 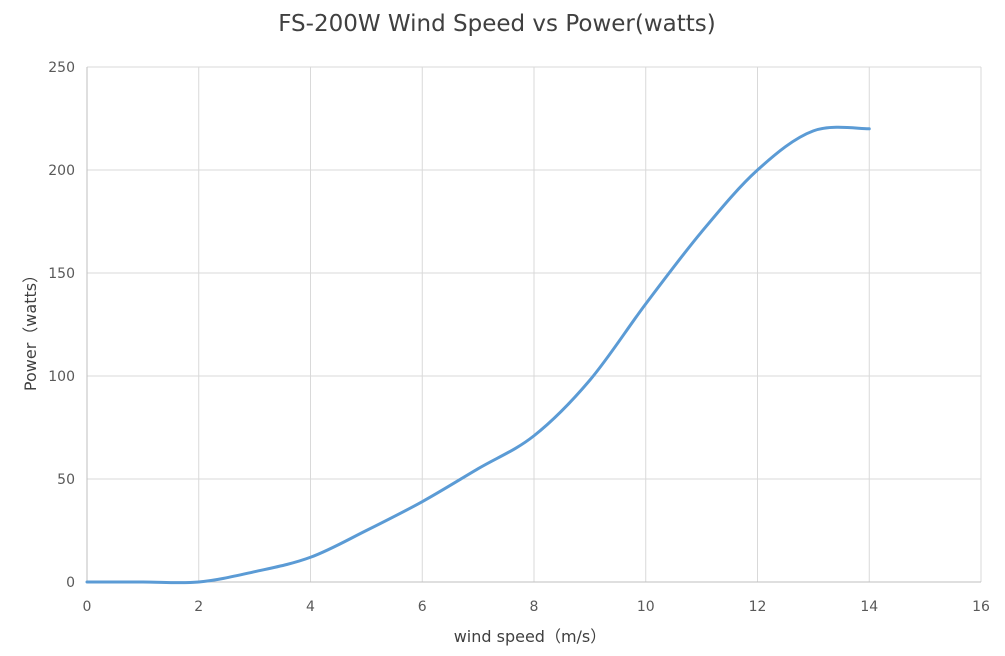 What do you see at coordinates (61, 377) in the screenshot?
I see `y-tick-label: 100` at bounding box center [61, 377].